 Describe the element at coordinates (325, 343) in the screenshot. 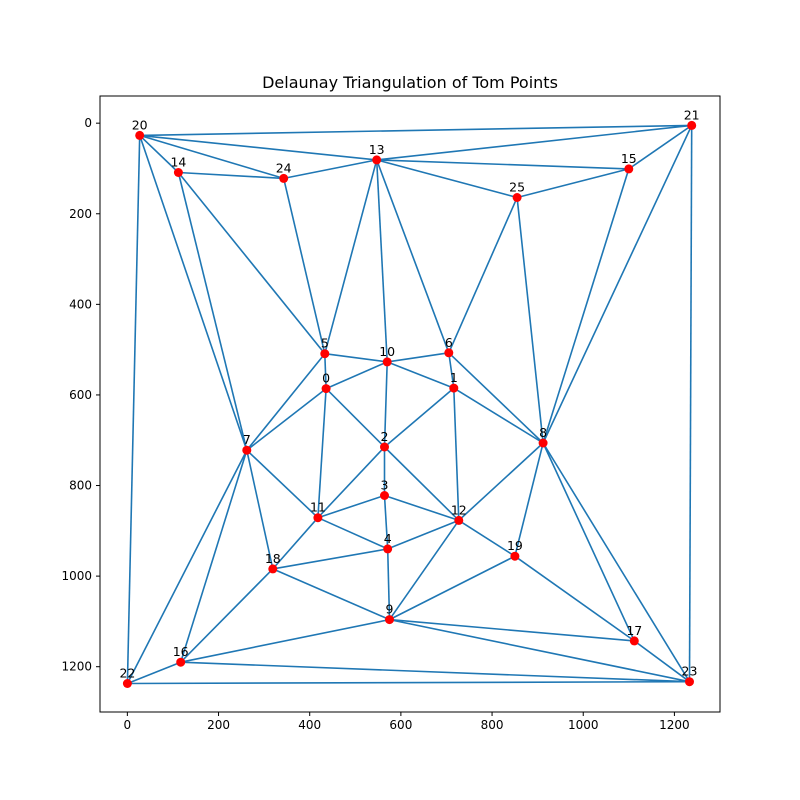

I see `point-label-5: 5` at that location.